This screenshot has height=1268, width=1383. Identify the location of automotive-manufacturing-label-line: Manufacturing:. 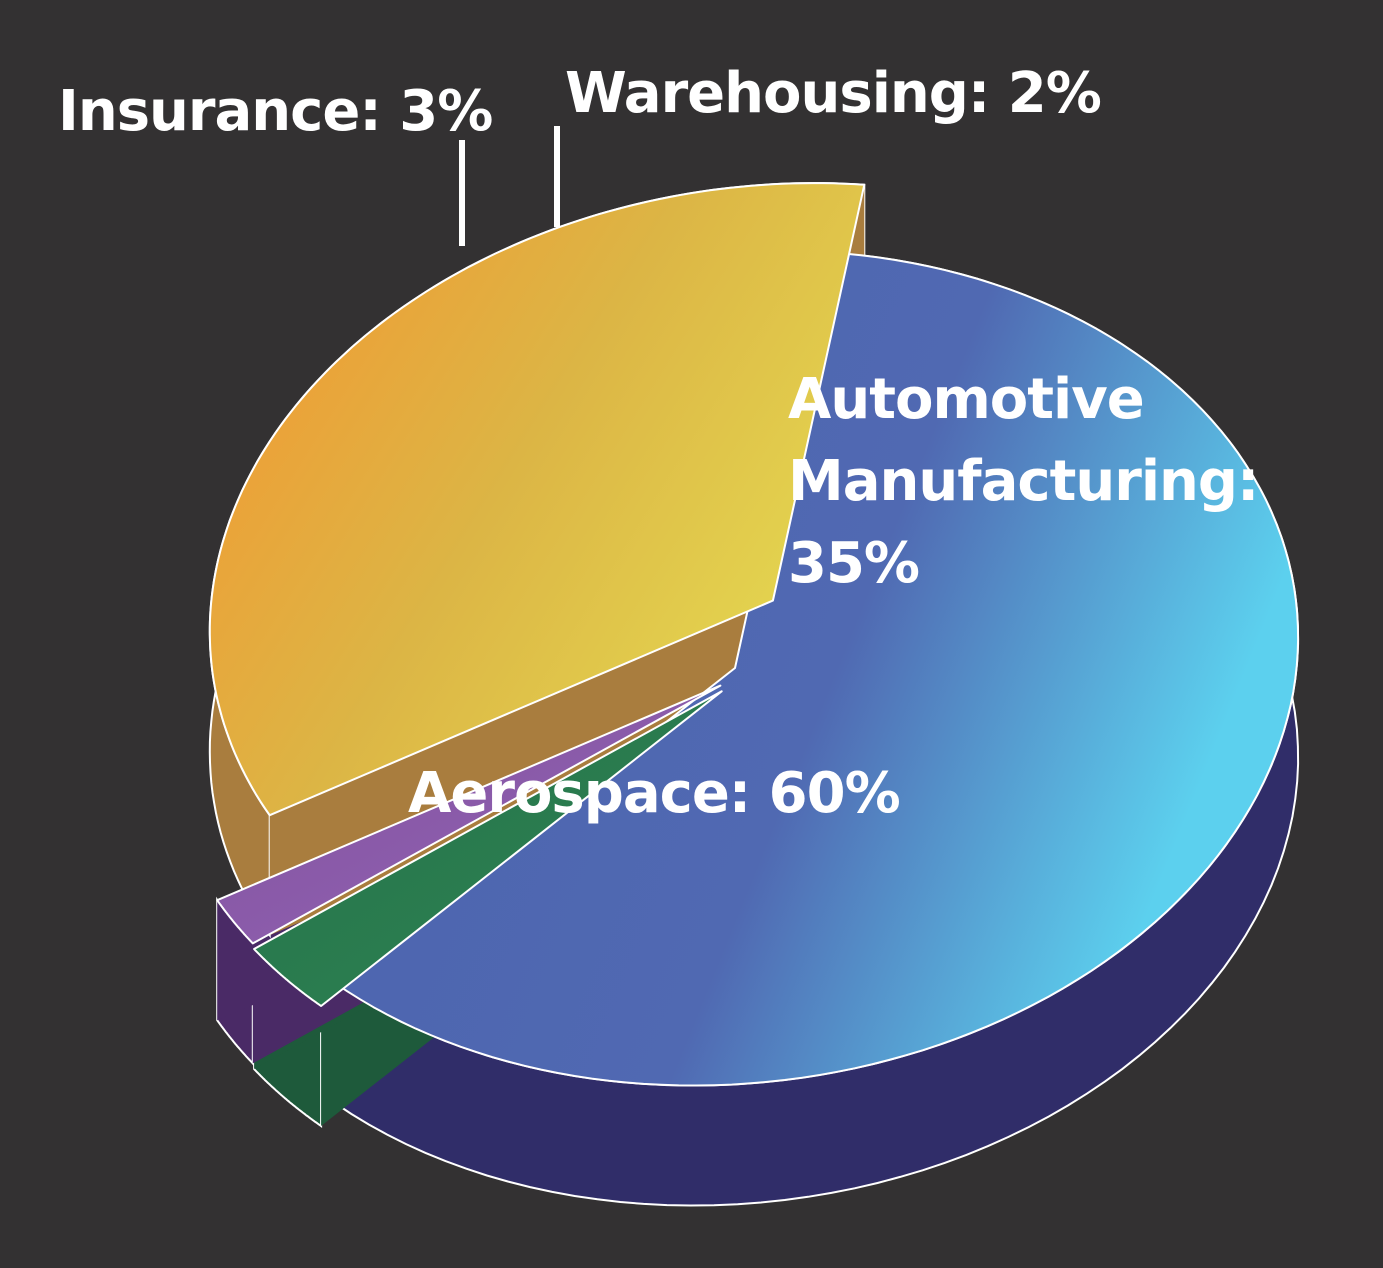
(1023, 481).